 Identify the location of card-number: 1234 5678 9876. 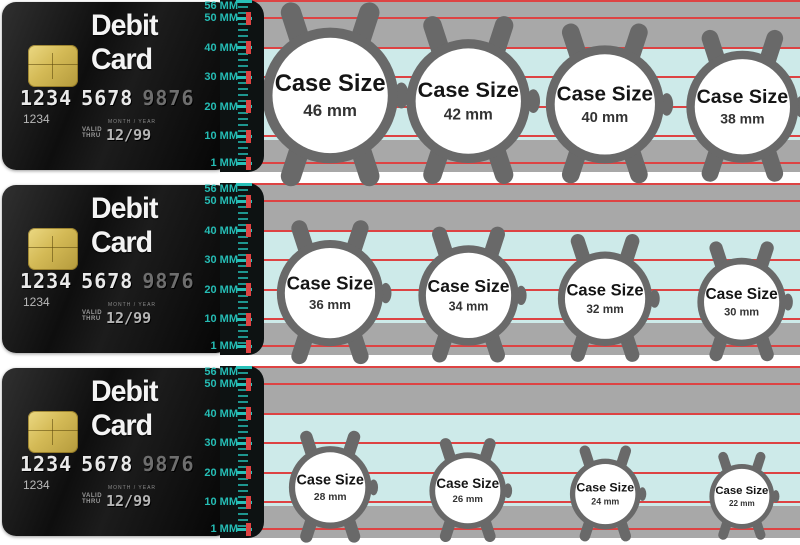
(107, 281).